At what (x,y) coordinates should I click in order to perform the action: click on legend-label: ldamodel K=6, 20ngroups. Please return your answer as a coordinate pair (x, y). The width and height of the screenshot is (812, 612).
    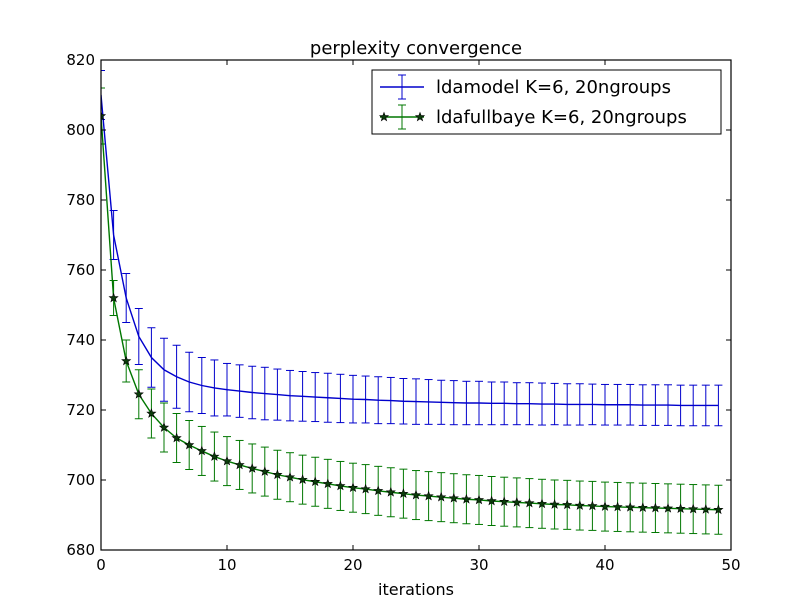
    Looking at the image, I should click on (553, 87).